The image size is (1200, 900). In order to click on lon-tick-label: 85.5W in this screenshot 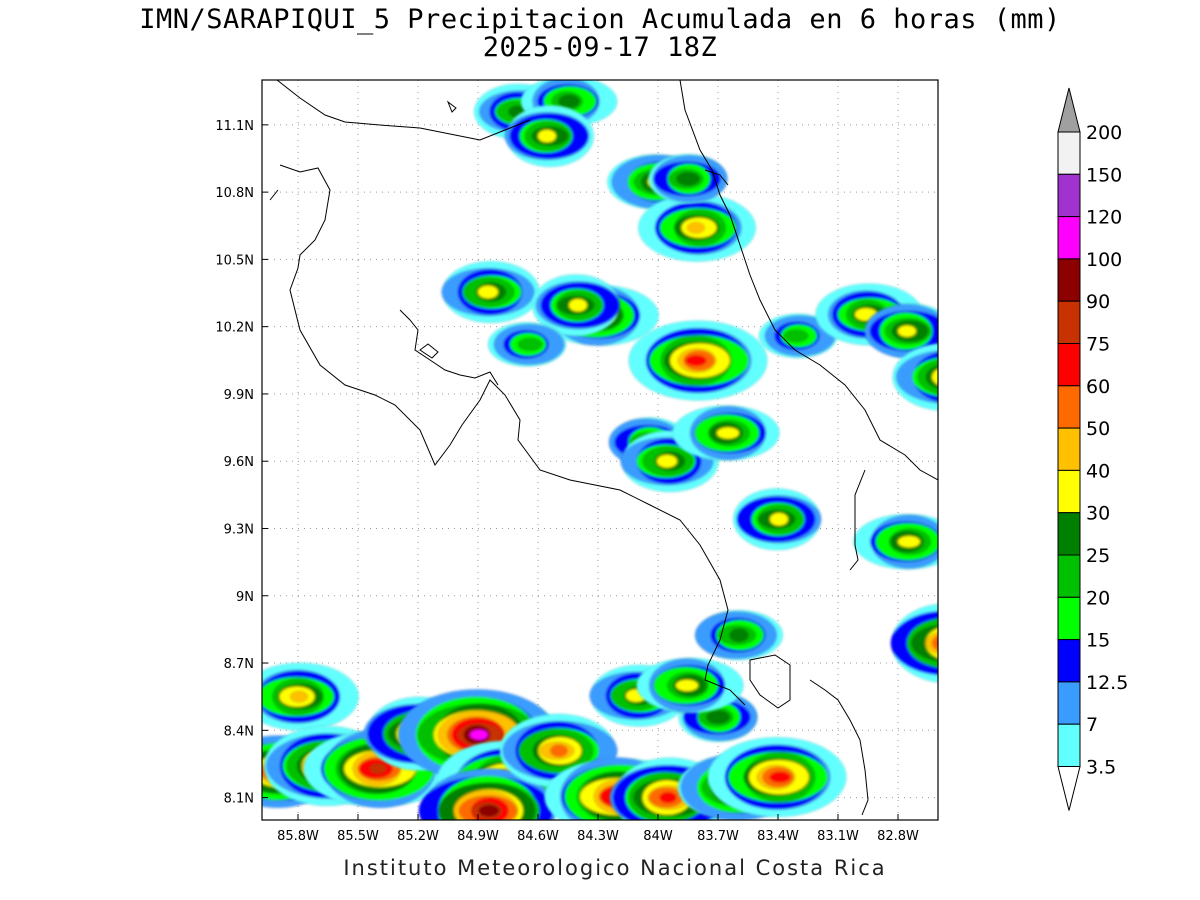, I will do `click(358, 836)`.